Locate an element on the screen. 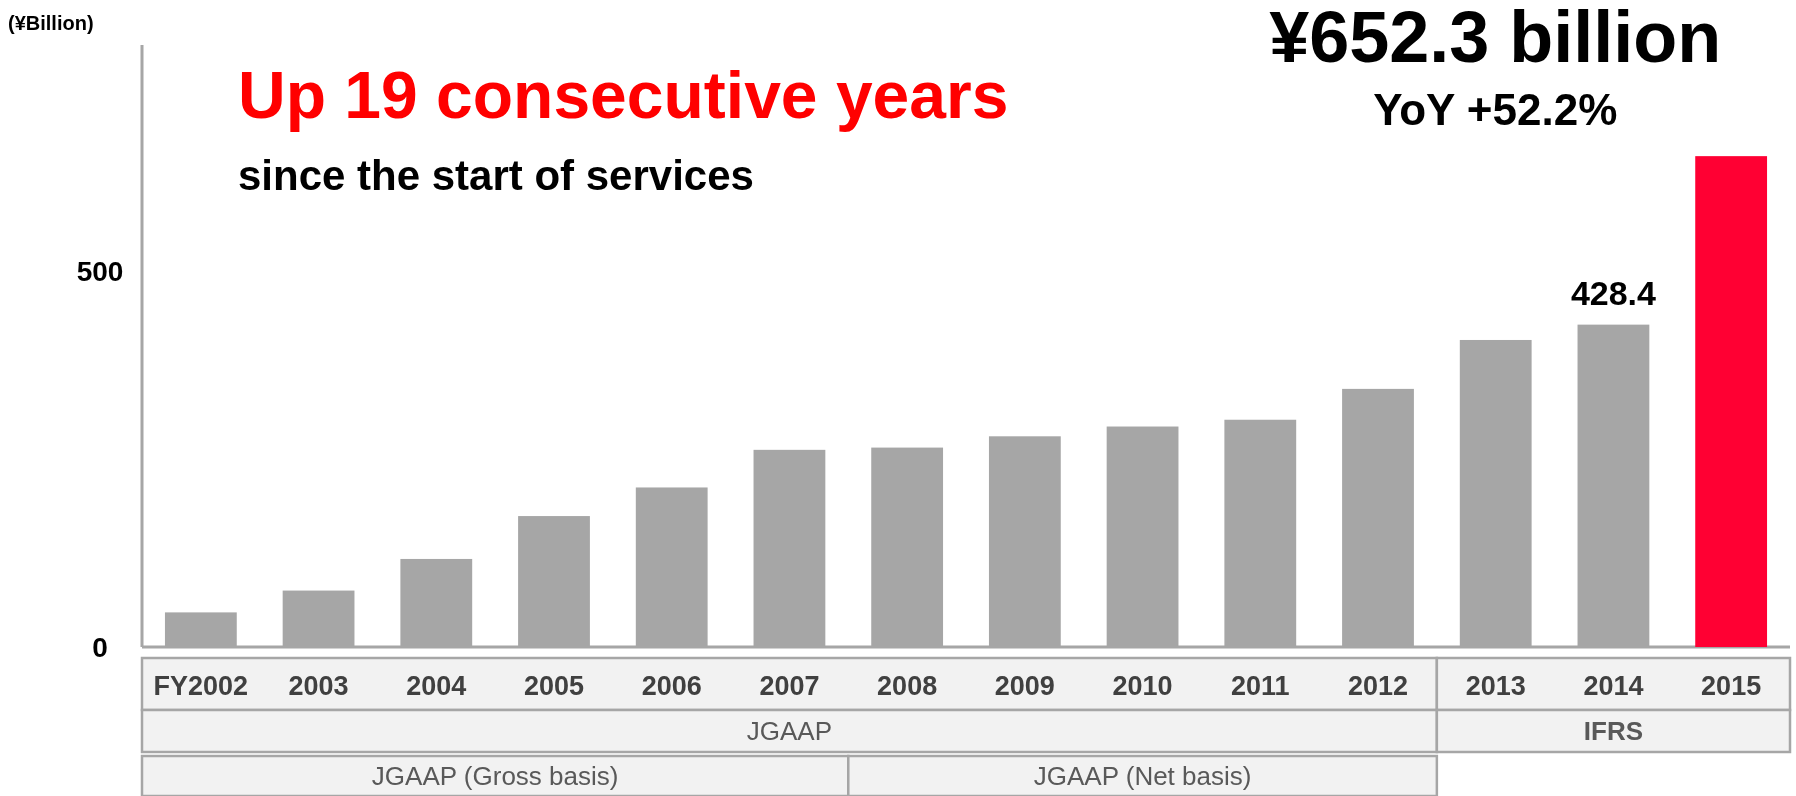  text: JGAAP is located at coordinates (789, 731).